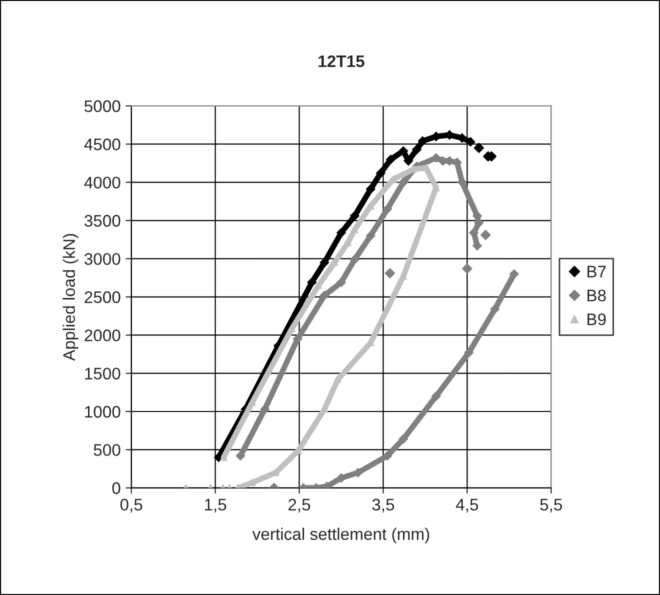 The height and width of the screenshot is (595, 660). What do you see at coordinates (383, 505) in the screenshot?
I see `x-tick-label: 3,5` at bounding box center [383, 505].